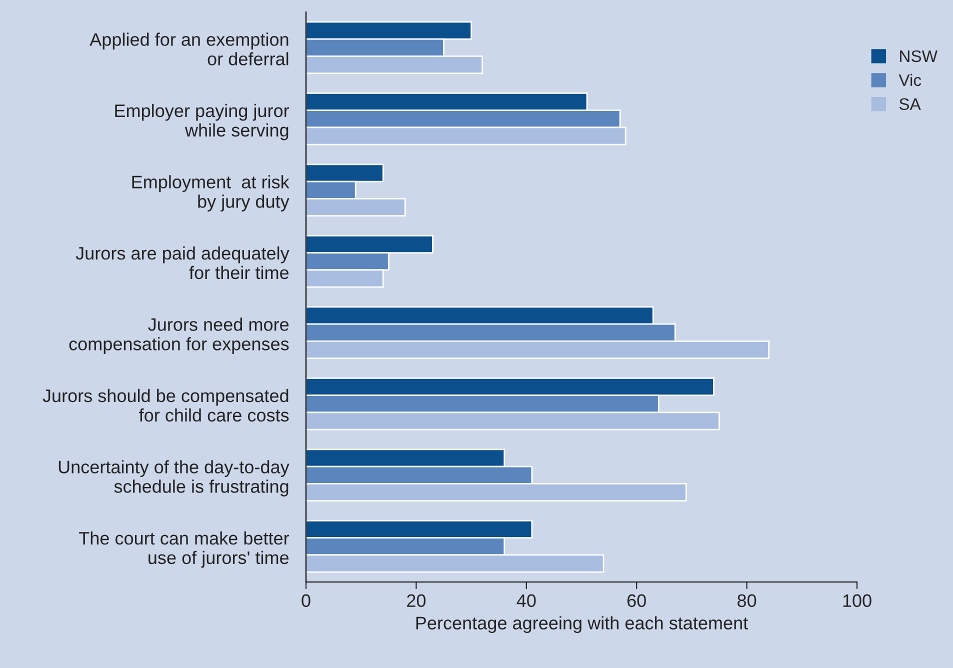 The image size is (953, 668). I want to click on x-tick-label: 60, so click(636, 601).